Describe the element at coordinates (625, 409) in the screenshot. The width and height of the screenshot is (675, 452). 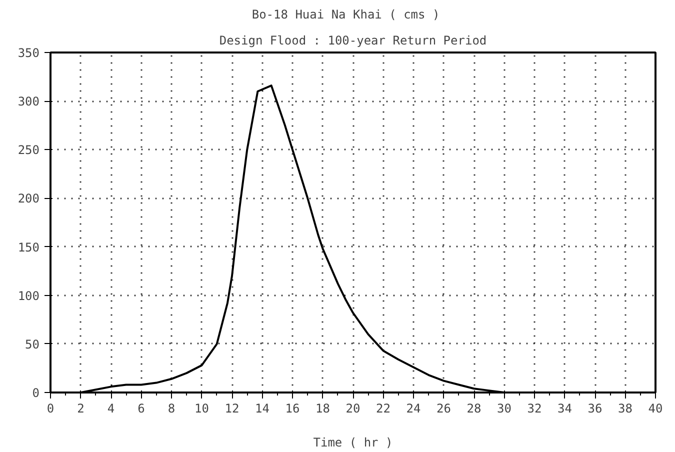
I see `x-tick-label: 38` at that location.